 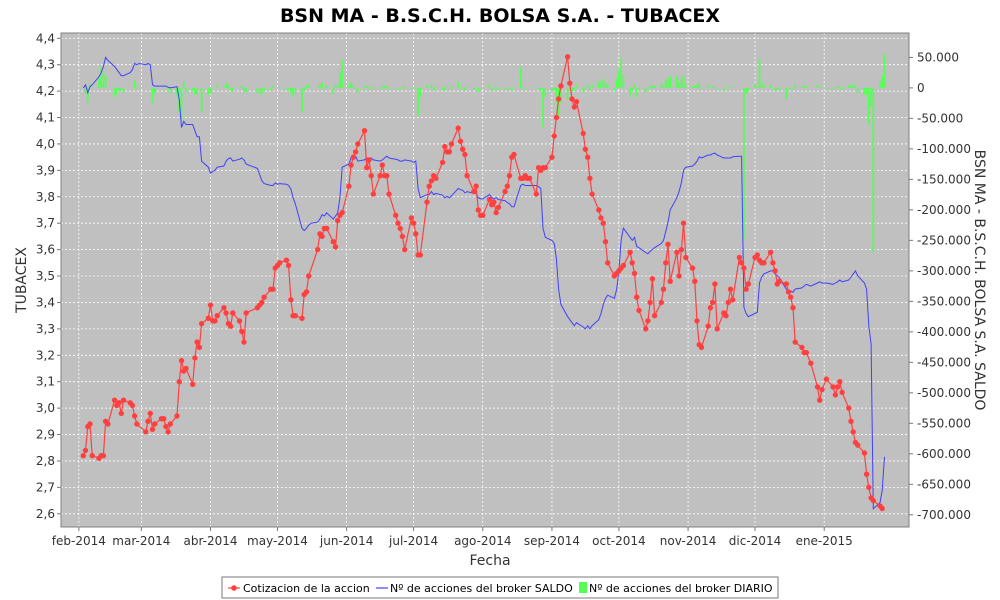 What do you see at coordinates (45, 144) in the screenshot?
I see `y-tick-label: 4,0` at bounding box center [45, 144].